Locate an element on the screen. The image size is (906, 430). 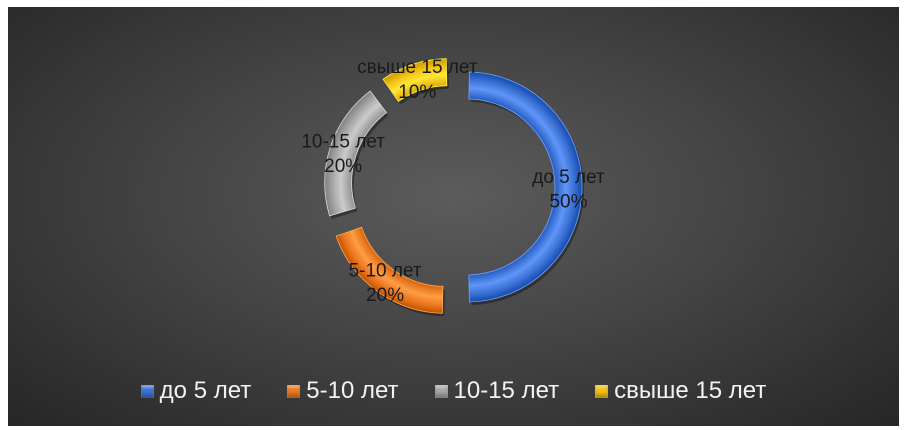
data-label-percent: 10% is located at coordinates (417, 92).